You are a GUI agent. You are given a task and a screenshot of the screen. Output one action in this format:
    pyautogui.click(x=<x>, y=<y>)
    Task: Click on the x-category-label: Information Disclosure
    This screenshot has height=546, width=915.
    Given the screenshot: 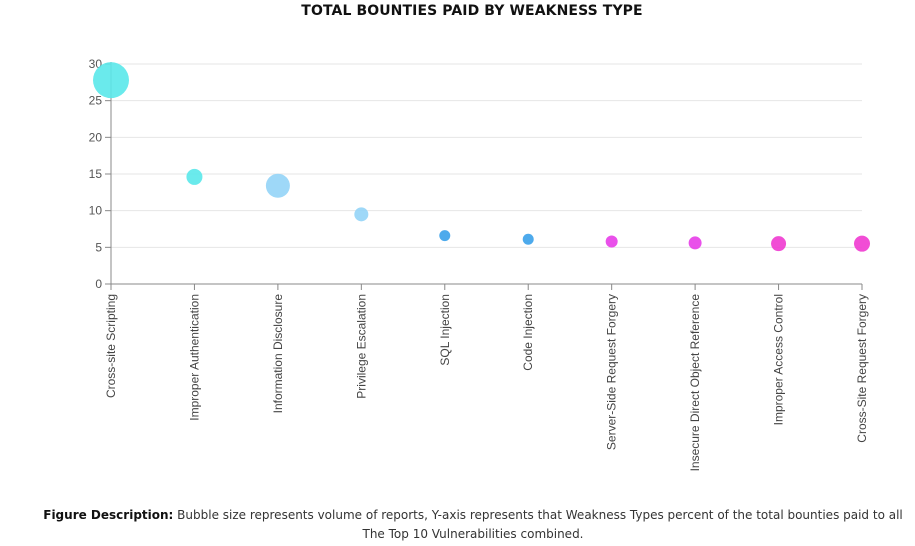 What is the action you would take?
    pyautogui.click(x=278, y=354)
    